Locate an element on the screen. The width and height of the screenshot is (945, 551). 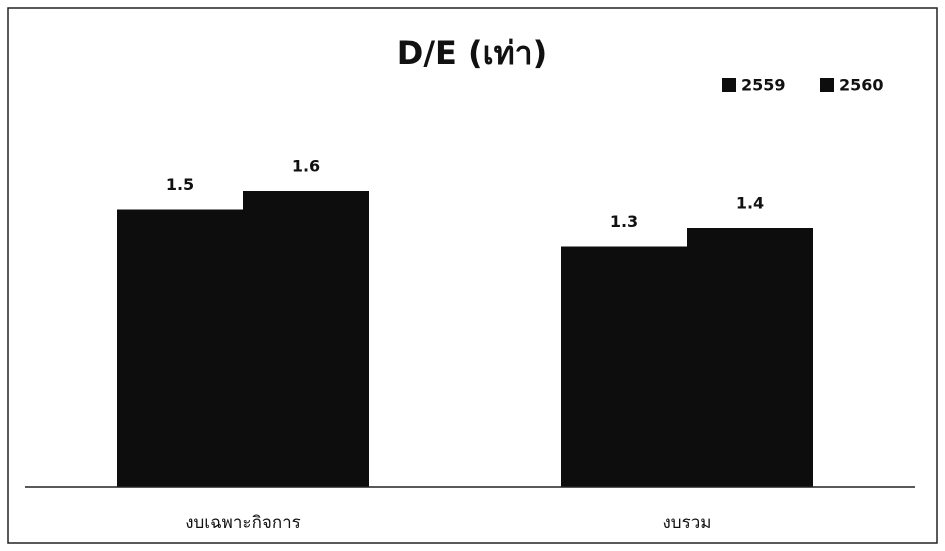
x-tick-label: งบเฉพาะกิจการ is located at coordinates (243, 523).